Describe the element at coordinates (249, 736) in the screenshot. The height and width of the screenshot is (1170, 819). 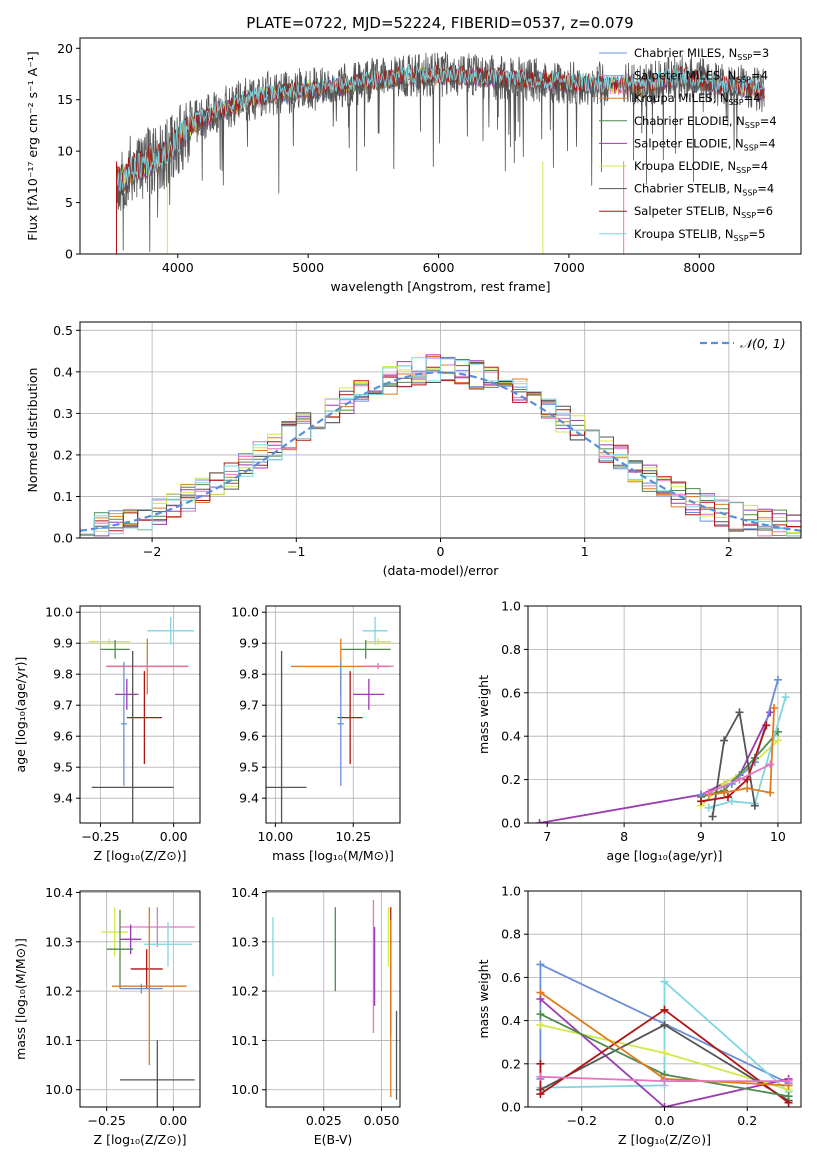
I see `age_vs_mass-ytick-label-2: 9.6` at that location.